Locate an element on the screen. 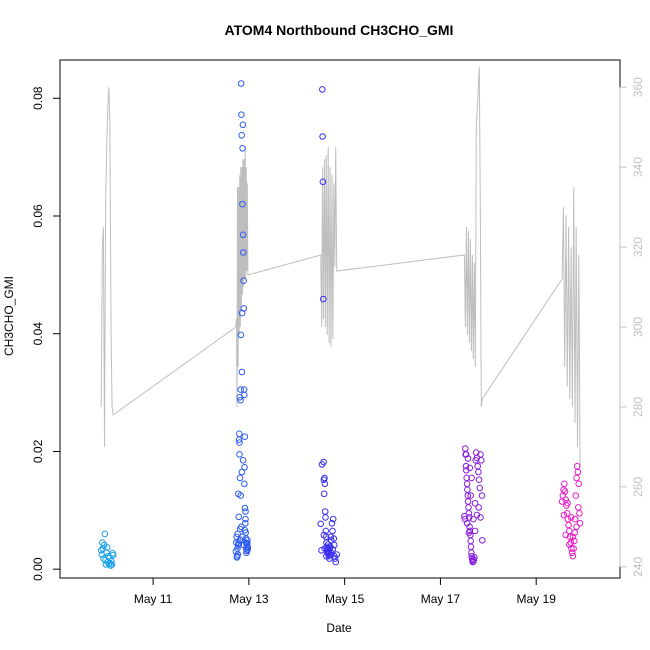  x-tick-label: May 11 is located at coordinates (153, 599).